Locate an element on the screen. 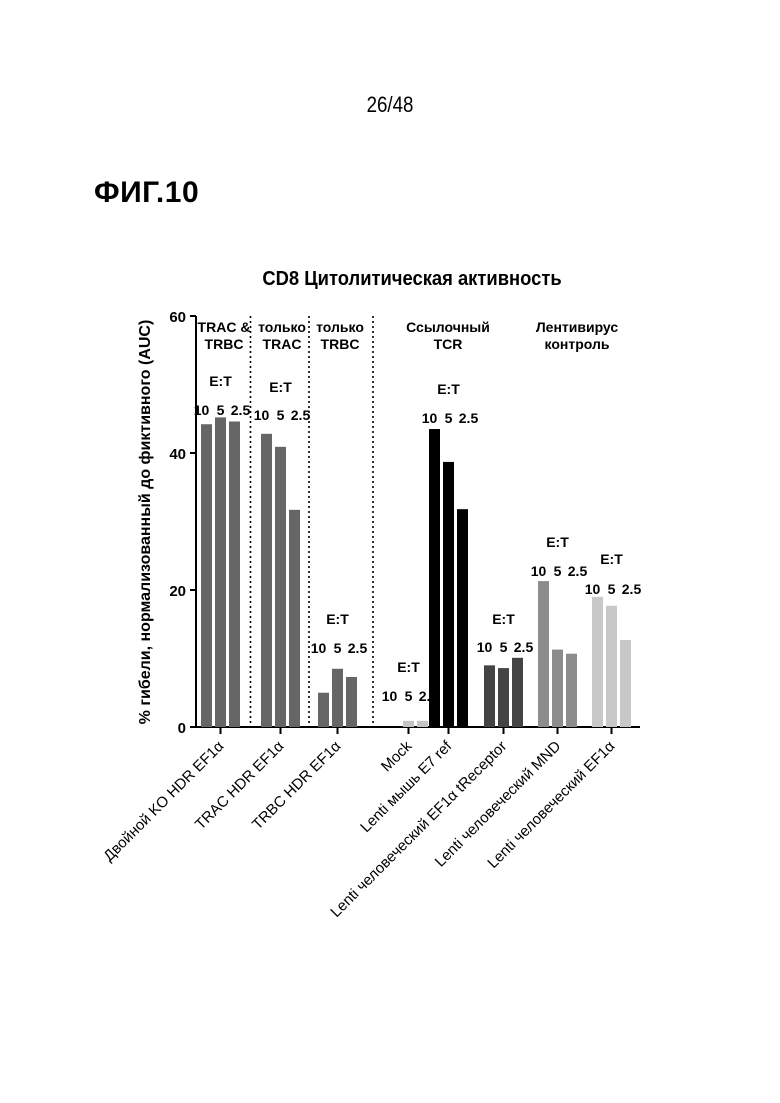 The width and height of the screenshot is (780, 1103). y-tick-label: 60 is located at coordinates (177, 317).